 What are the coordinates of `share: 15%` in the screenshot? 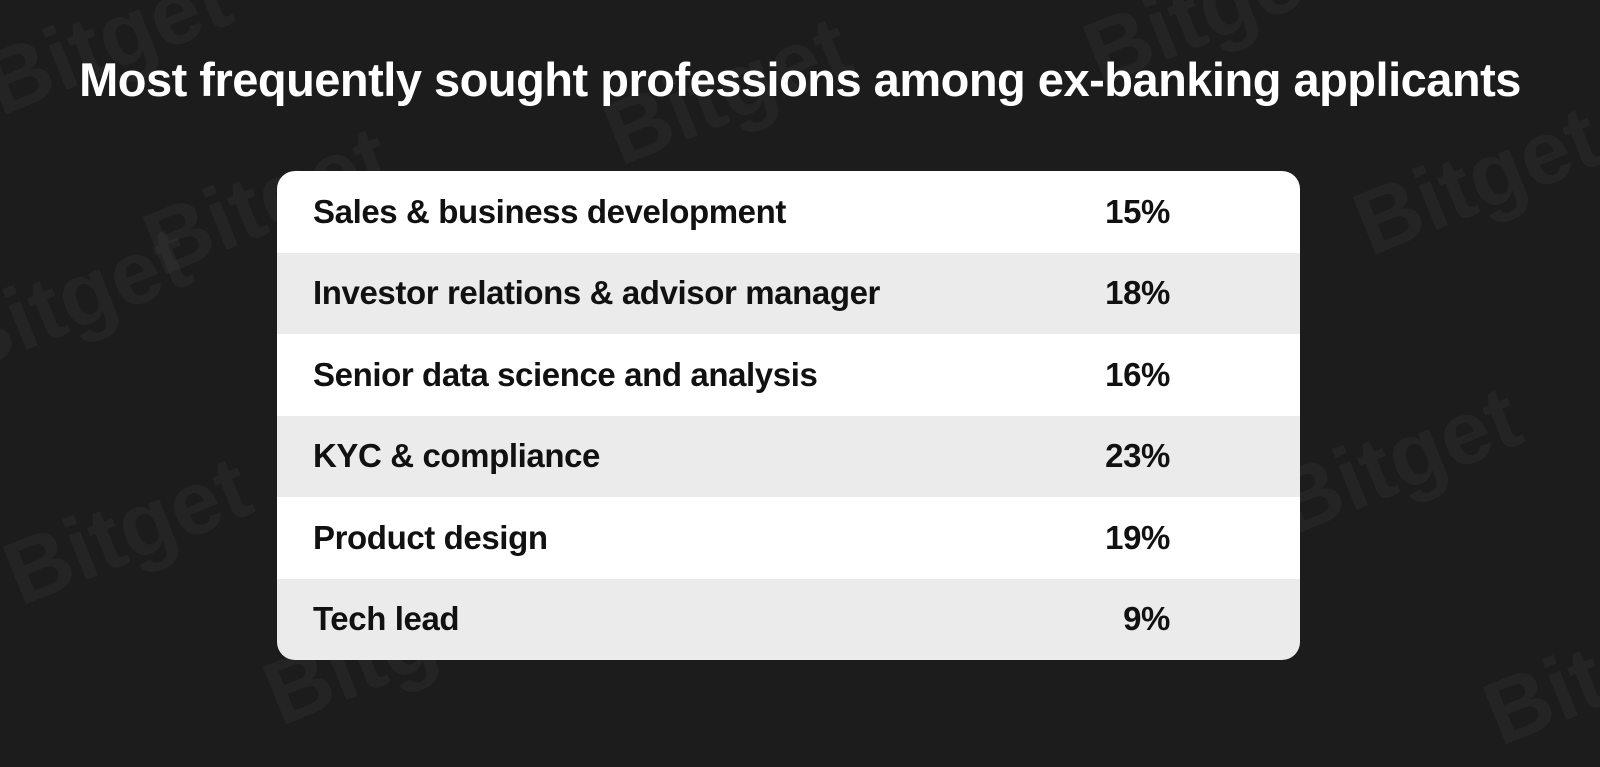 It's located at (1137, 211).